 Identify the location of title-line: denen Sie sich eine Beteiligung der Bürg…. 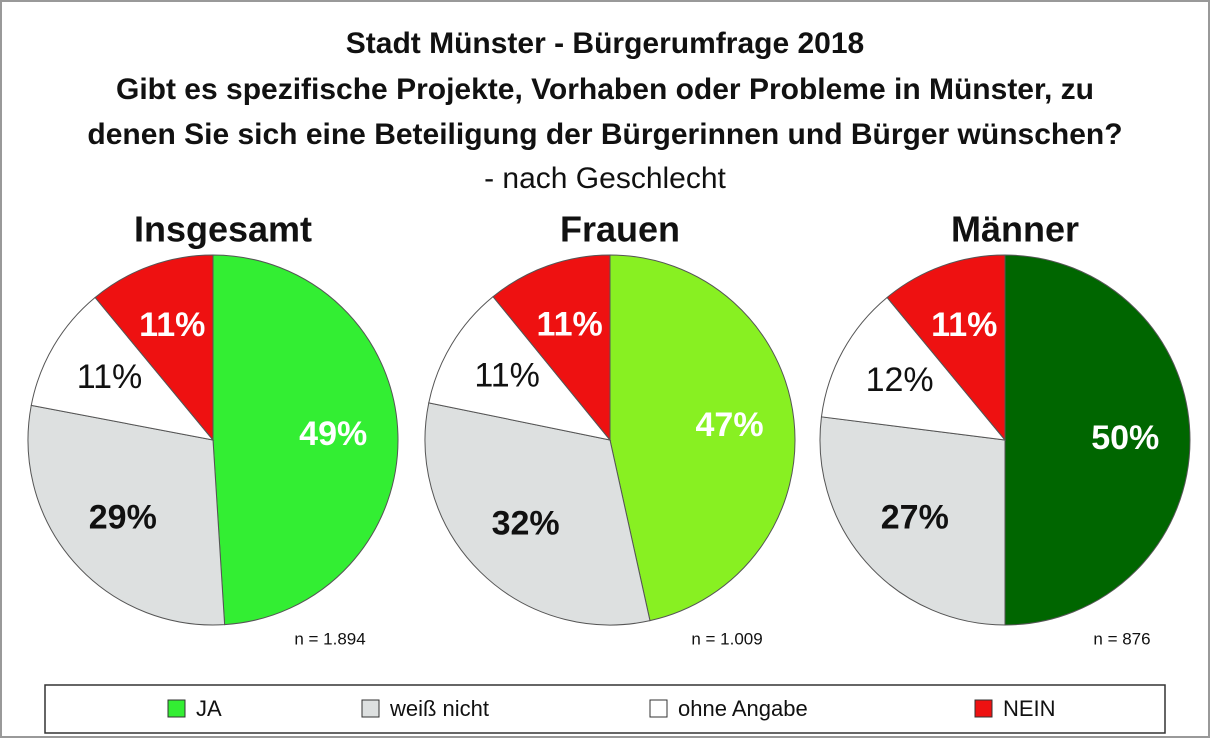
(604, 134).